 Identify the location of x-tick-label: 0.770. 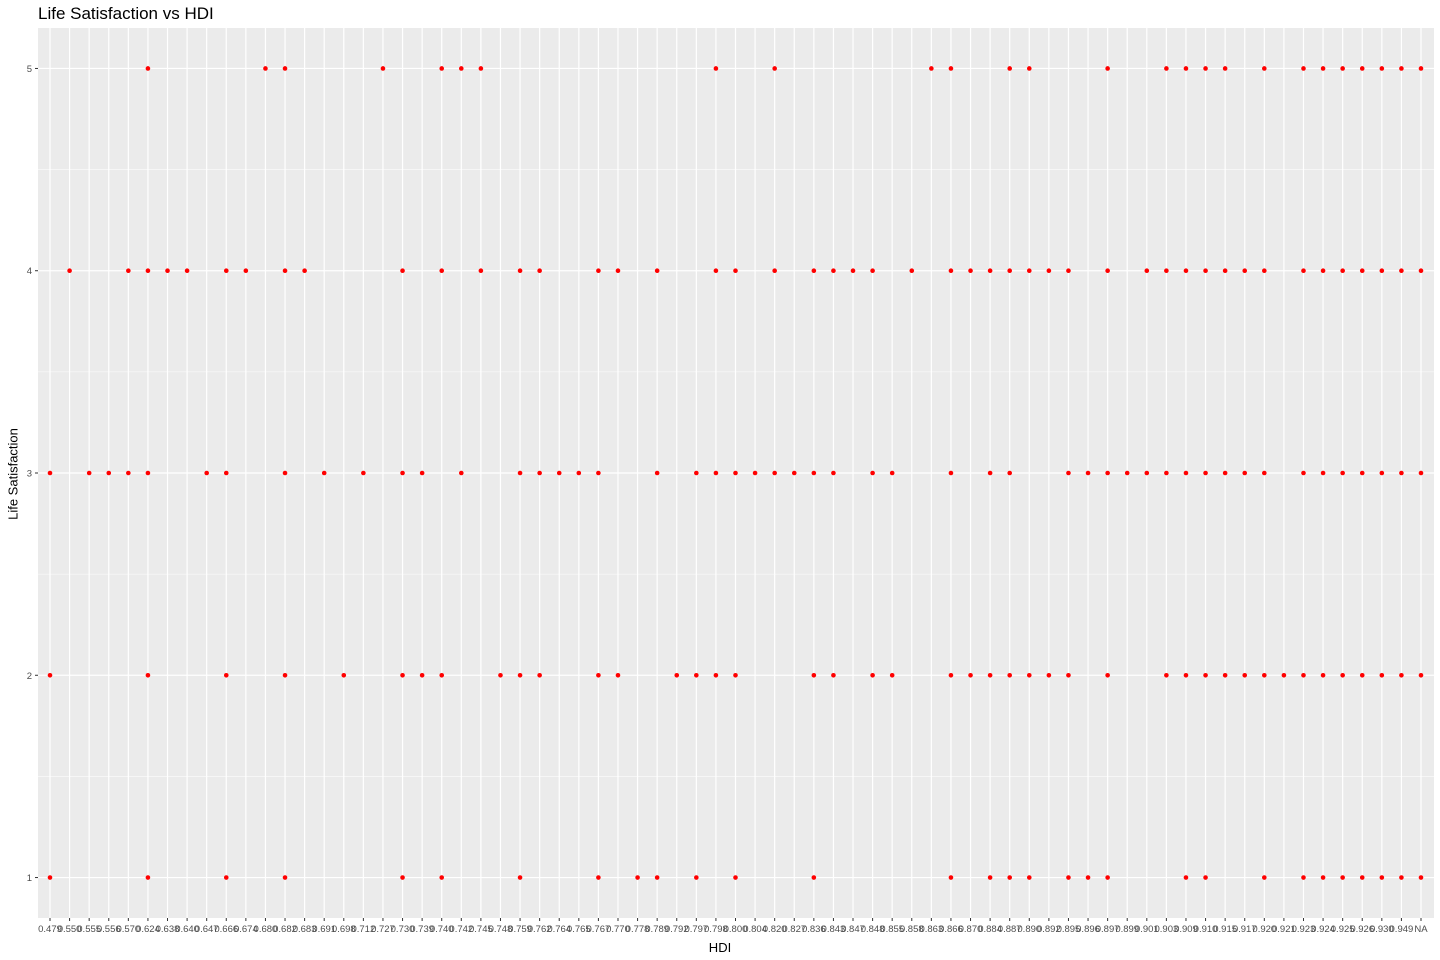
(618, 929).